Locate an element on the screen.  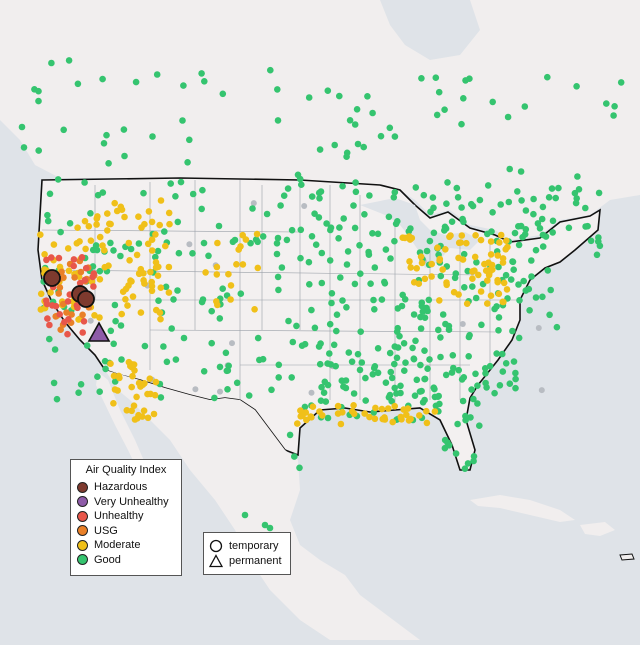
puerto-rico-land is located at coordinates (627, 557).